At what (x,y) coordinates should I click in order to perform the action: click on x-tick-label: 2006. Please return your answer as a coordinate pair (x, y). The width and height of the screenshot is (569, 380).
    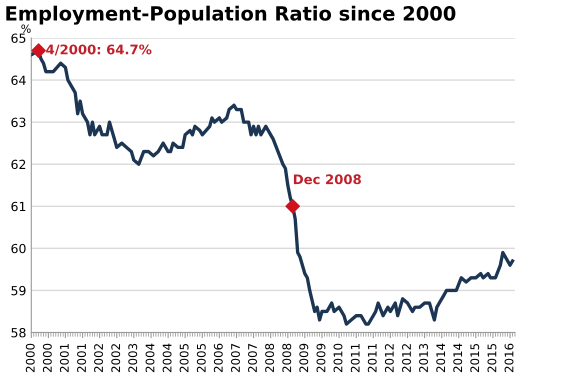
    Looking at the image, I should click on (218, 358).